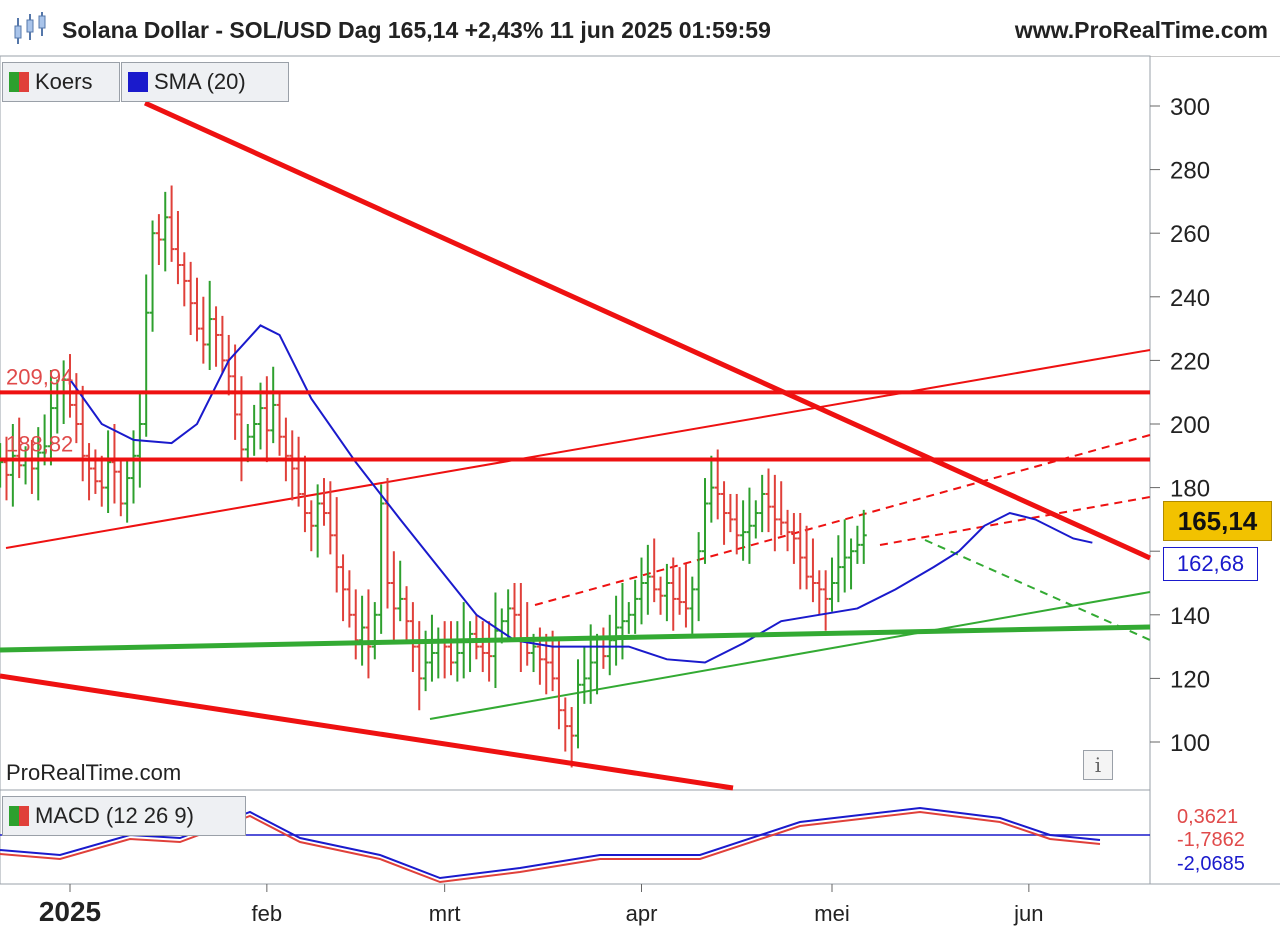 Image resolution: width=1280 pixels, height=936 pixels. I want to click on level-label: 209,94, so click(39, 376).